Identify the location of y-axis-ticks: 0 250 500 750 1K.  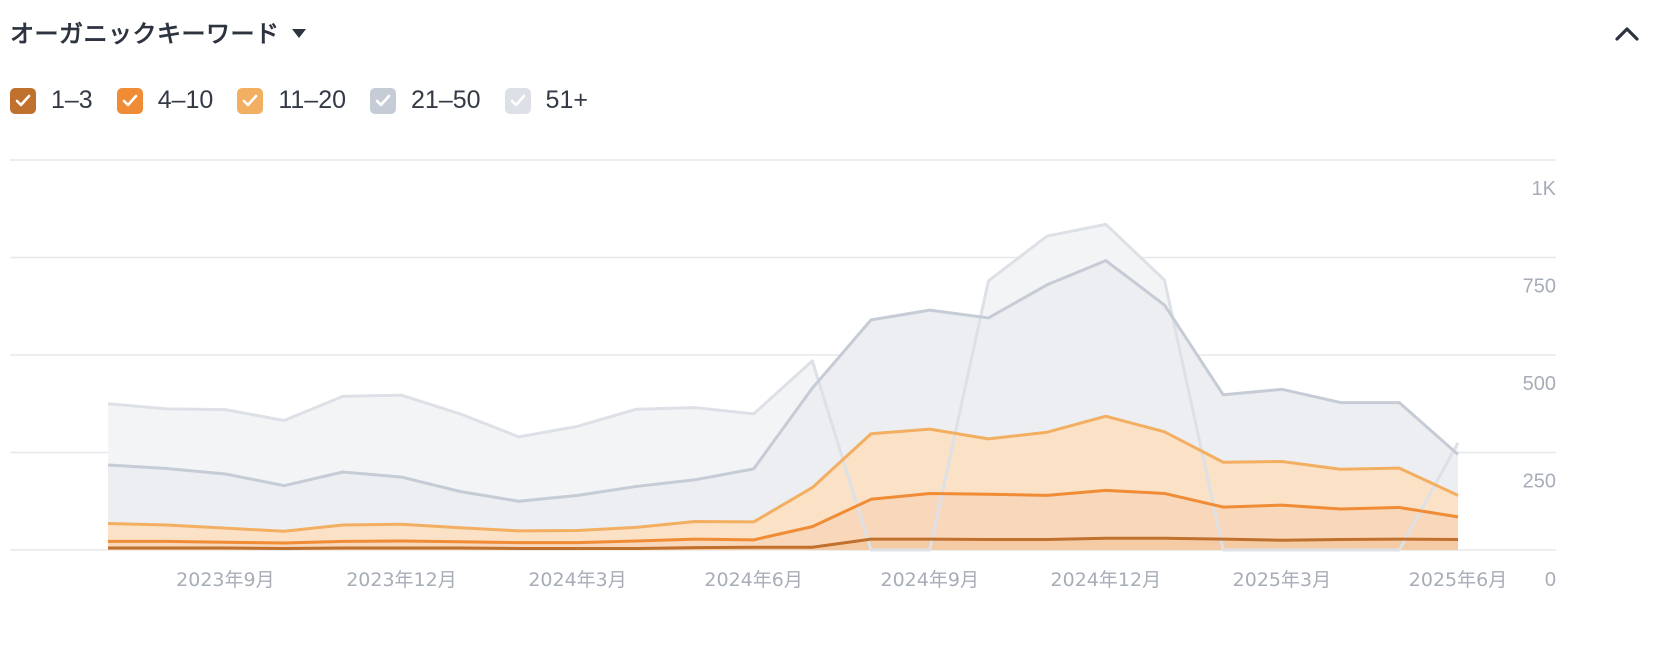
(1540, 384).